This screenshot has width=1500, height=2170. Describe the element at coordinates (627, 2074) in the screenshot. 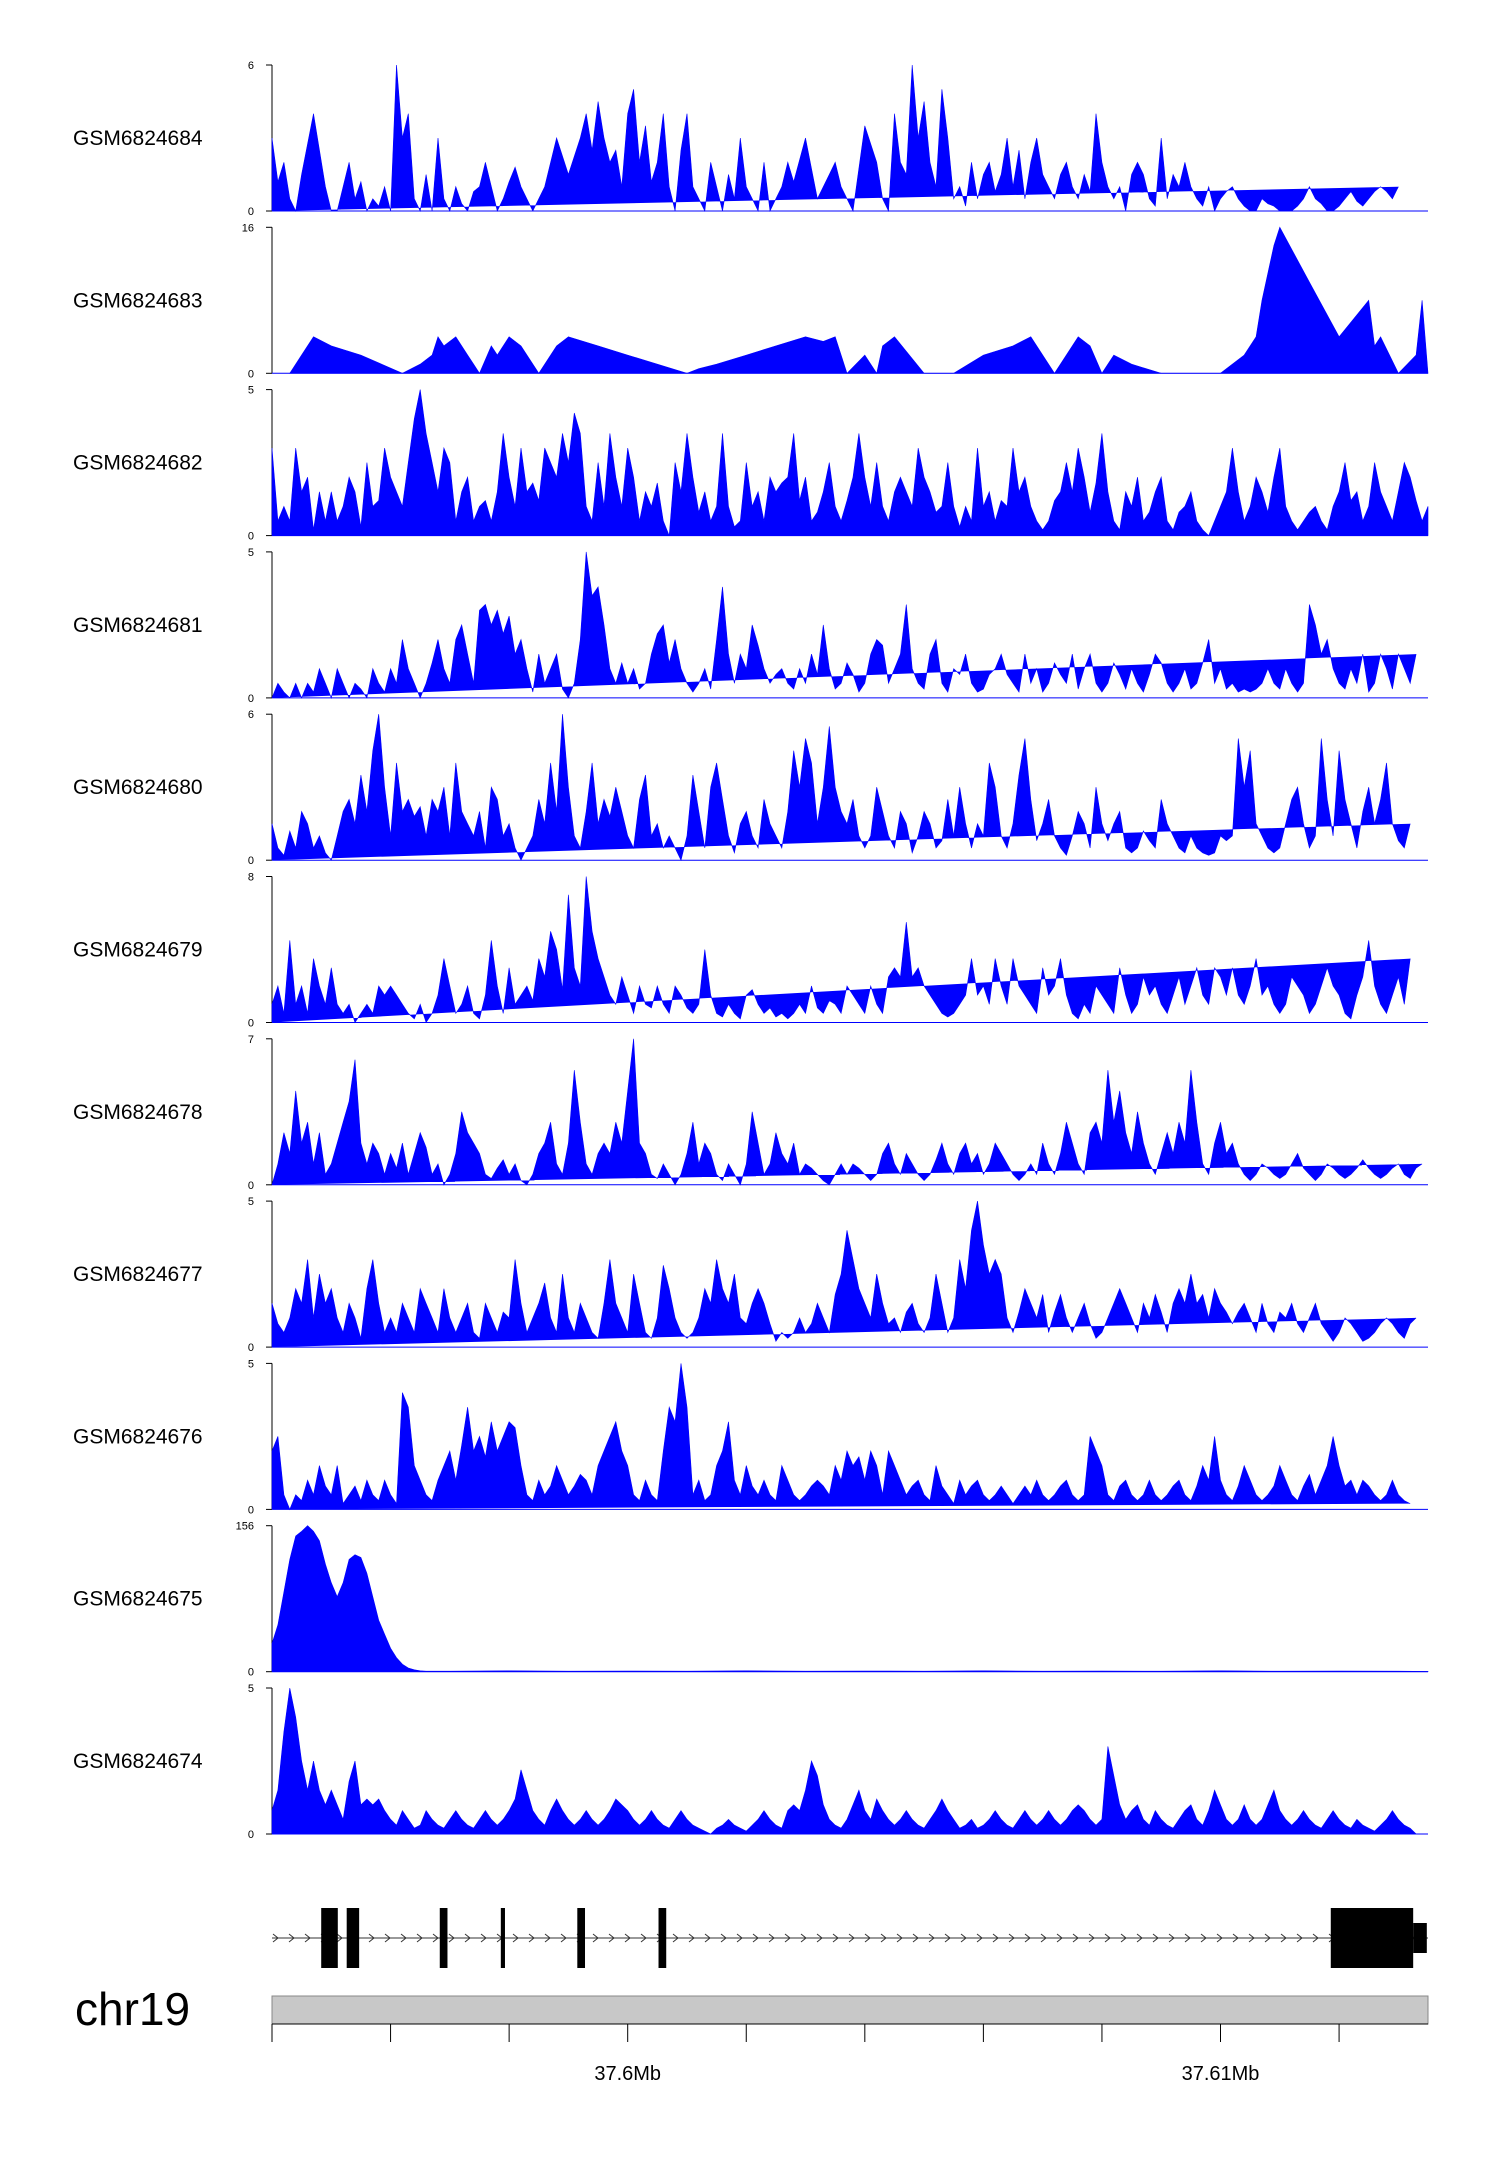

I see `x-tick-label: 37.6Mb` at that location.